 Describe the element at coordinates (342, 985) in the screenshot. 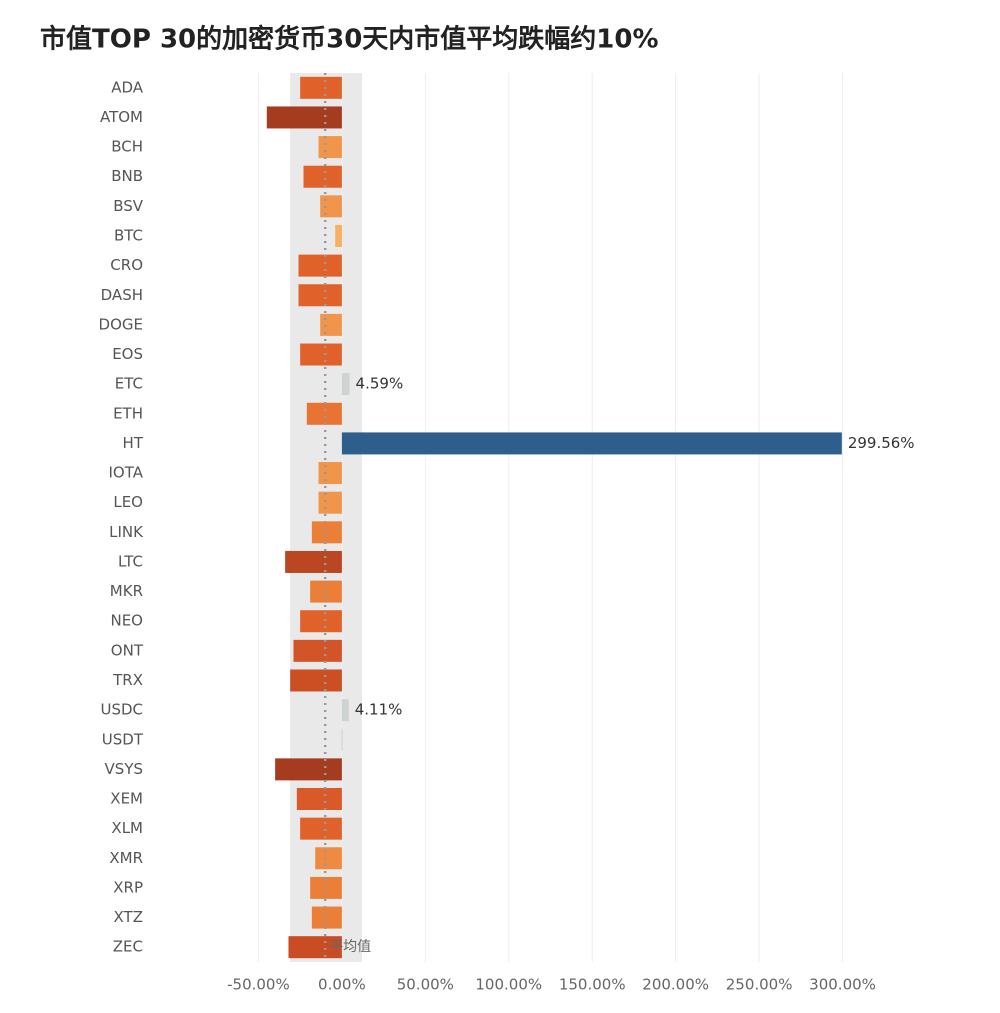

I see `x-tick-label: 0.00%` at that location.